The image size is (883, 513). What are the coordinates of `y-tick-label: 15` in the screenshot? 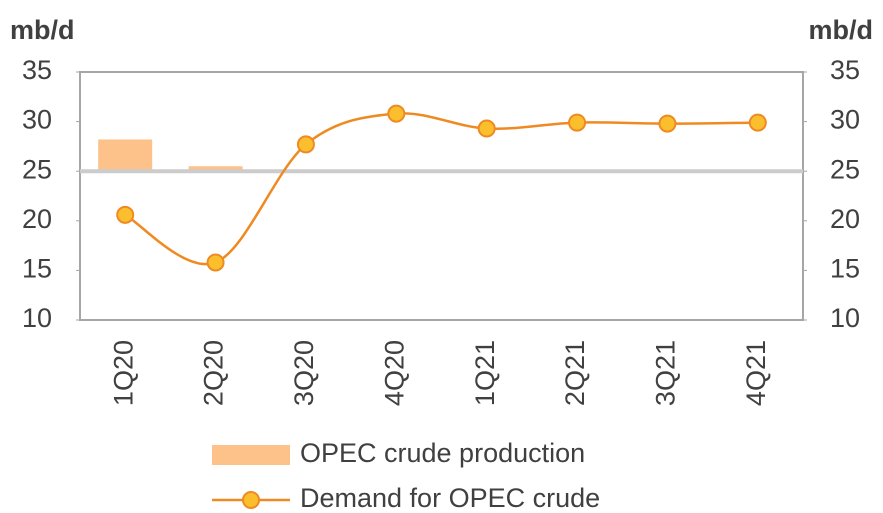 It's located at (37, 269).